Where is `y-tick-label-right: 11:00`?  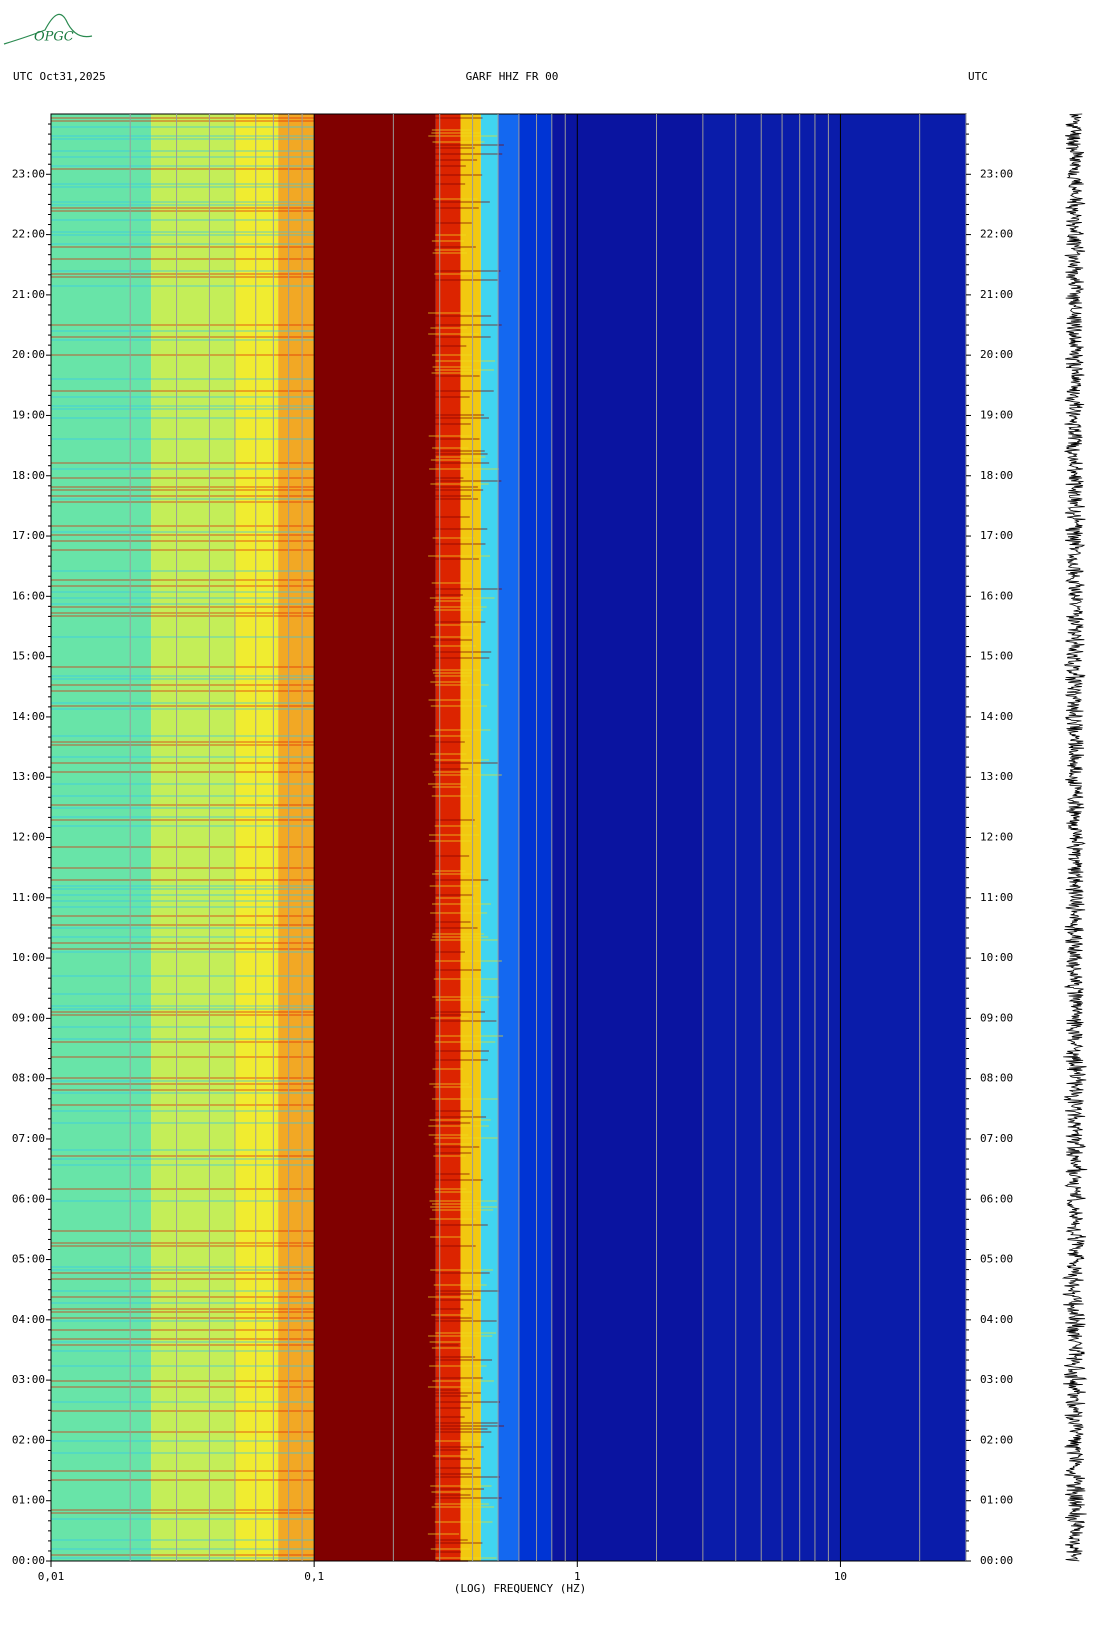 y-tick-label-right: 11:00 is located at coordinates (996, 897).